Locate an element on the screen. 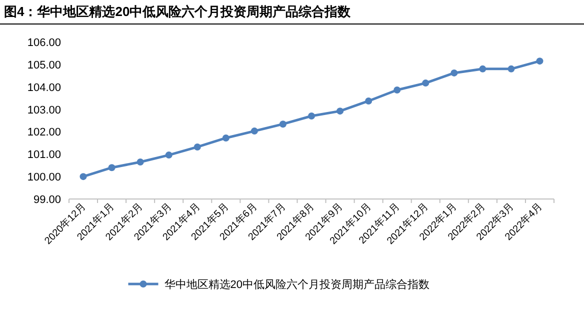 The height and width of the screenshot is (332, 584). y-tick-label: 99.00 is located at coordinates (47, 200).